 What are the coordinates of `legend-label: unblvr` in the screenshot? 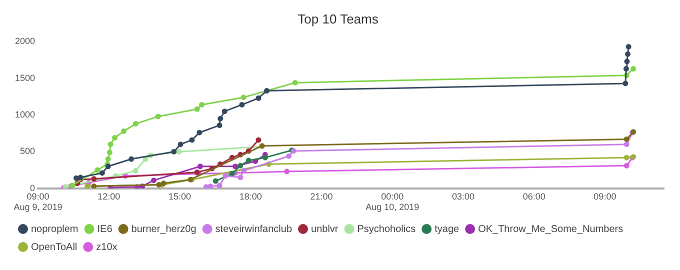 It's located at (325, 229).